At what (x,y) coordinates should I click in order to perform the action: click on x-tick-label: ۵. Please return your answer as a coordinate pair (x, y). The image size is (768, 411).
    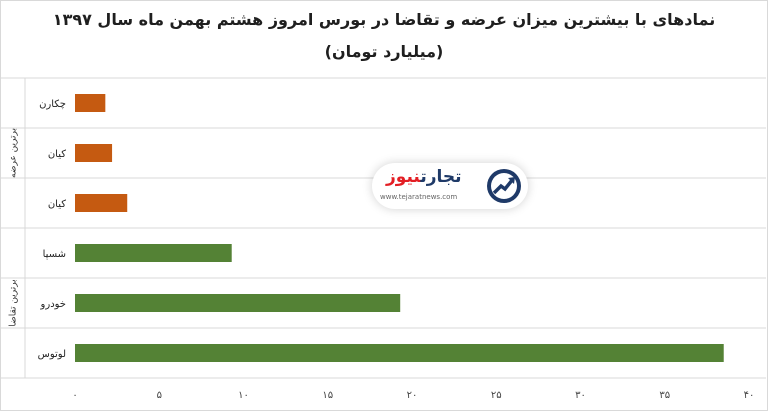
    Looking at the image, I should click on (159, 395).